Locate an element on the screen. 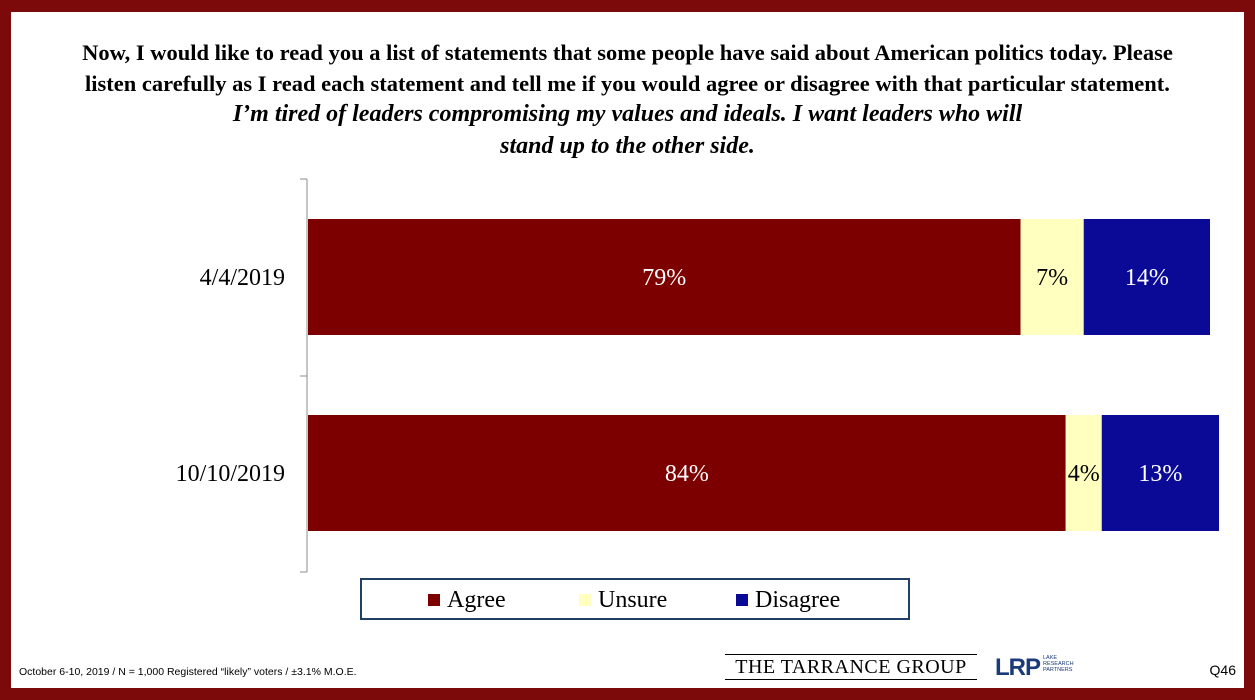 The height and width of the screenshot is (700, 1255). data-label-unsure: 4% is located at coordinates (1084, 474).